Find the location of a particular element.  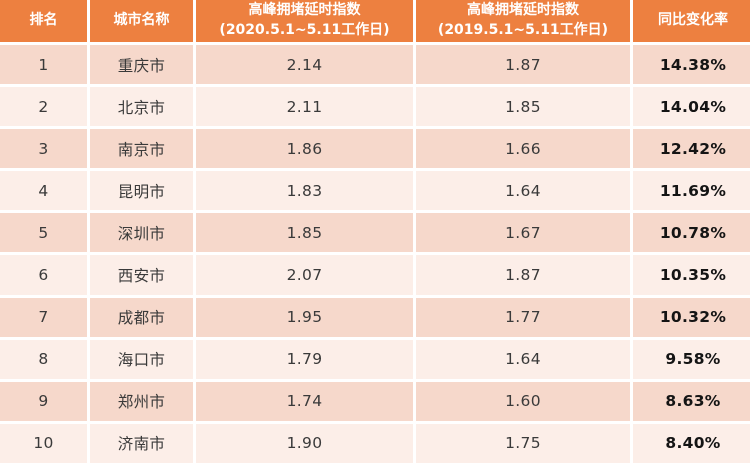

table-row: 3 南京市 1.86 1.66 12.42% is located at coordinates (375, 149).